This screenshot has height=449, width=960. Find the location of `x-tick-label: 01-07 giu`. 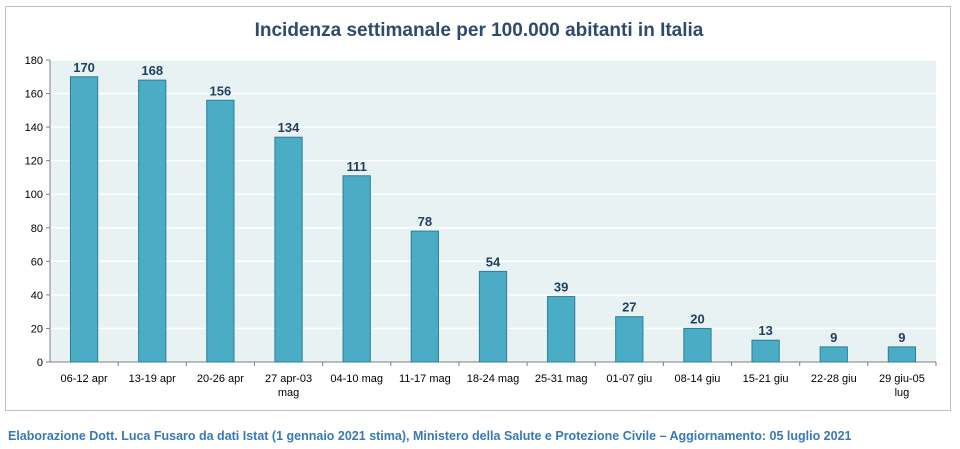

x-tick-label: 01-07 giu is located at coordinates (629, 379).